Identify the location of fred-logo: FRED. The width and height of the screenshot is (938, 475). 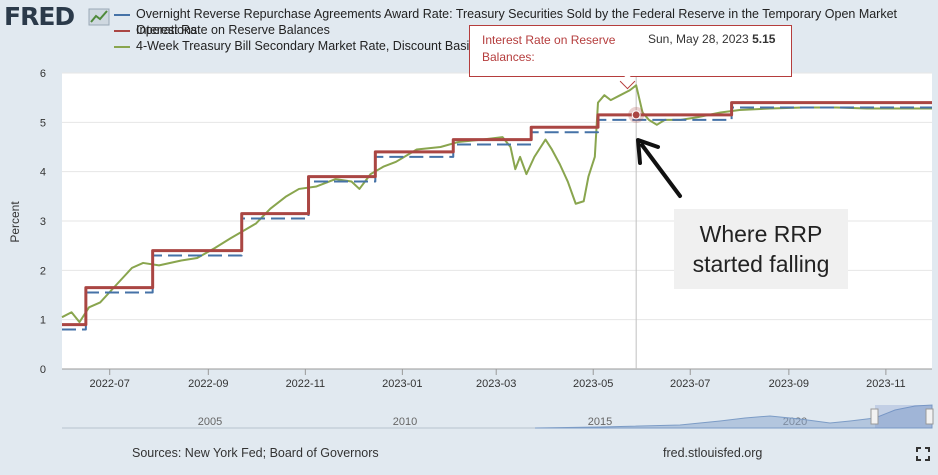
(58, 18).